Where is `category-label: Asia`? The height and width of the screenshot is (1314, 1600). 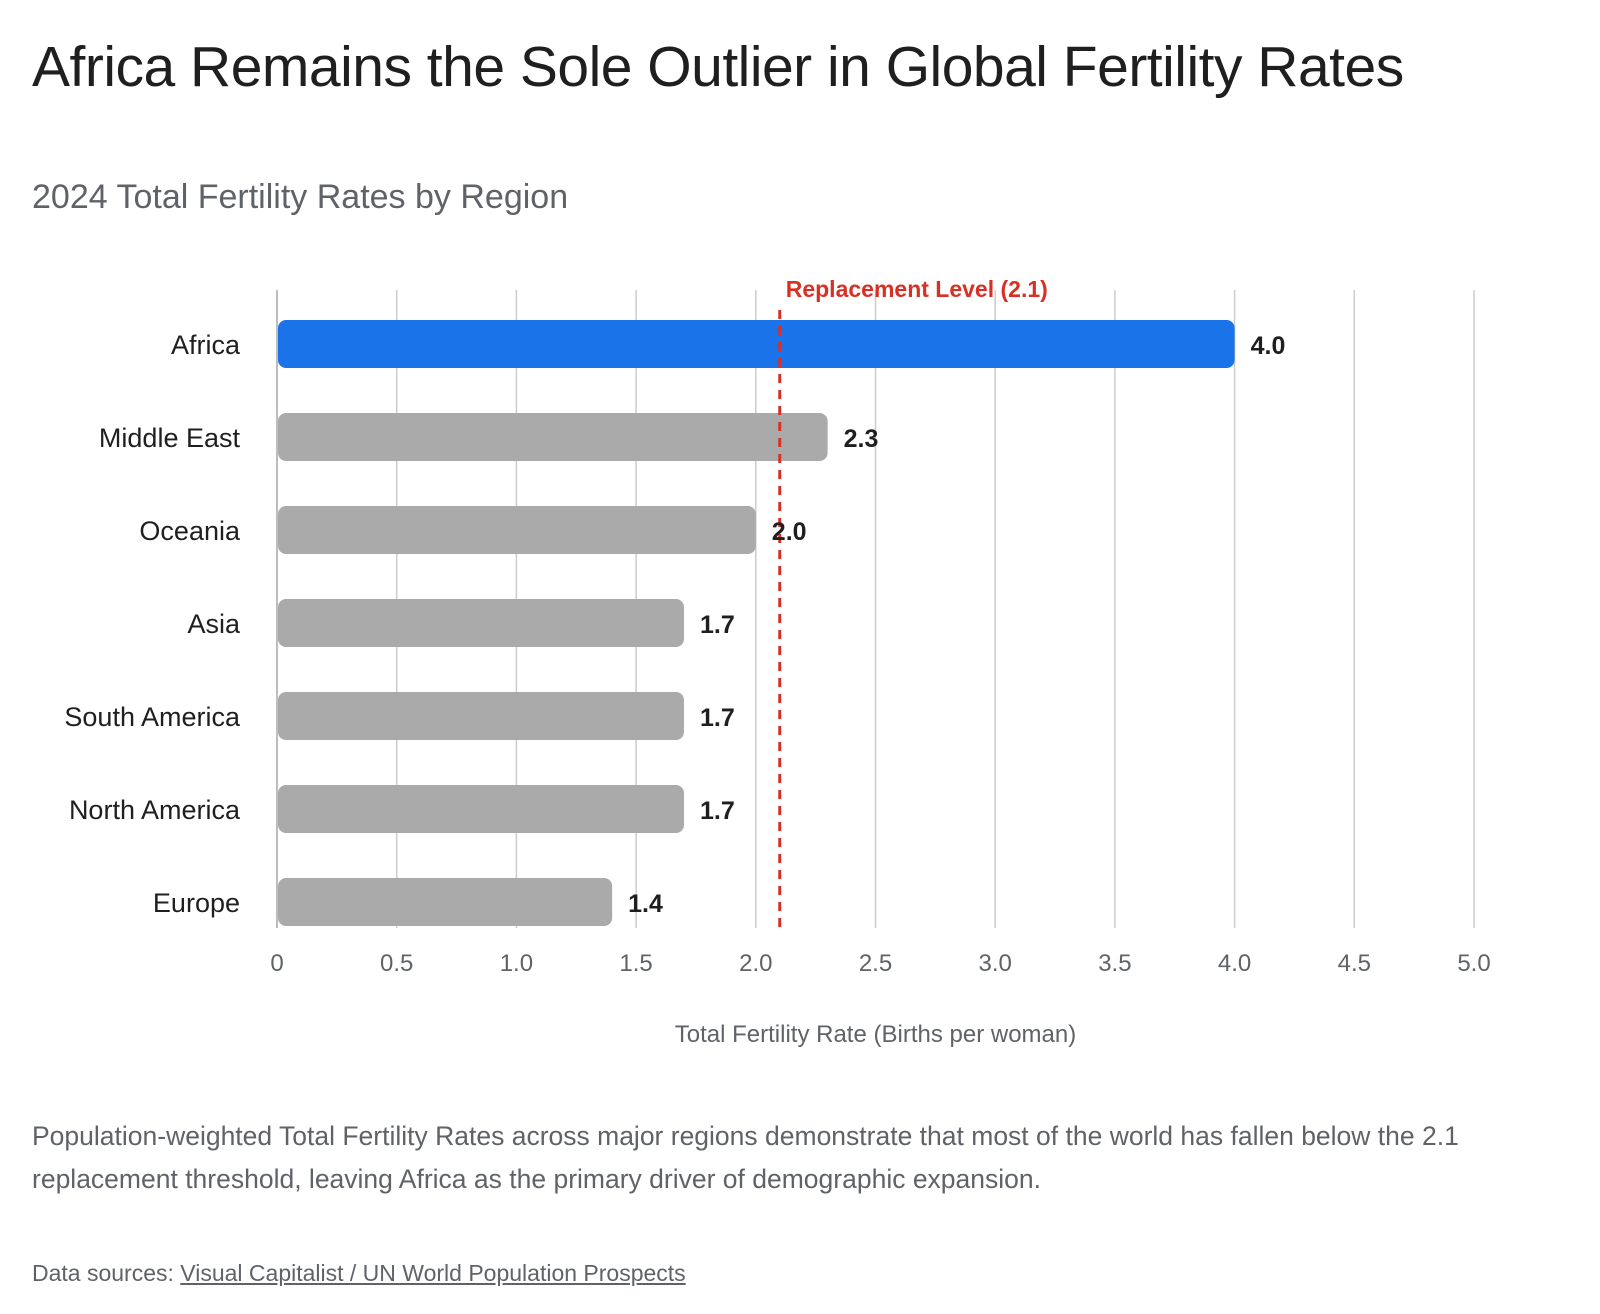 category-label: Asia is located at coordinates (214, 624).